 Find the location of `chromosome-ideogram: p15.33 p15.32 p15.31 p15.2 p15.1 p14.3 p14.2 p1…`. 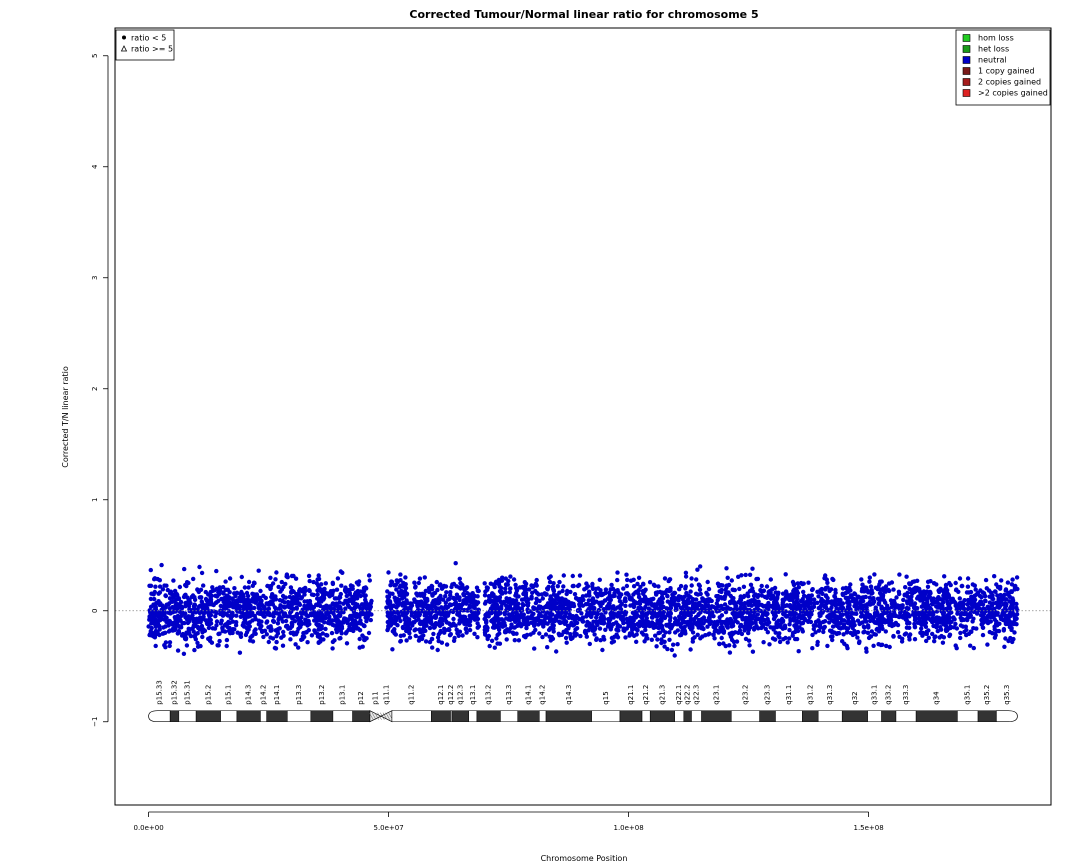

chromosome-ideogram: p15.33 p15.32 p15.31 p15.2 p15.1 p14.3 p14.2 p1… is located at coordinates (583, 701).